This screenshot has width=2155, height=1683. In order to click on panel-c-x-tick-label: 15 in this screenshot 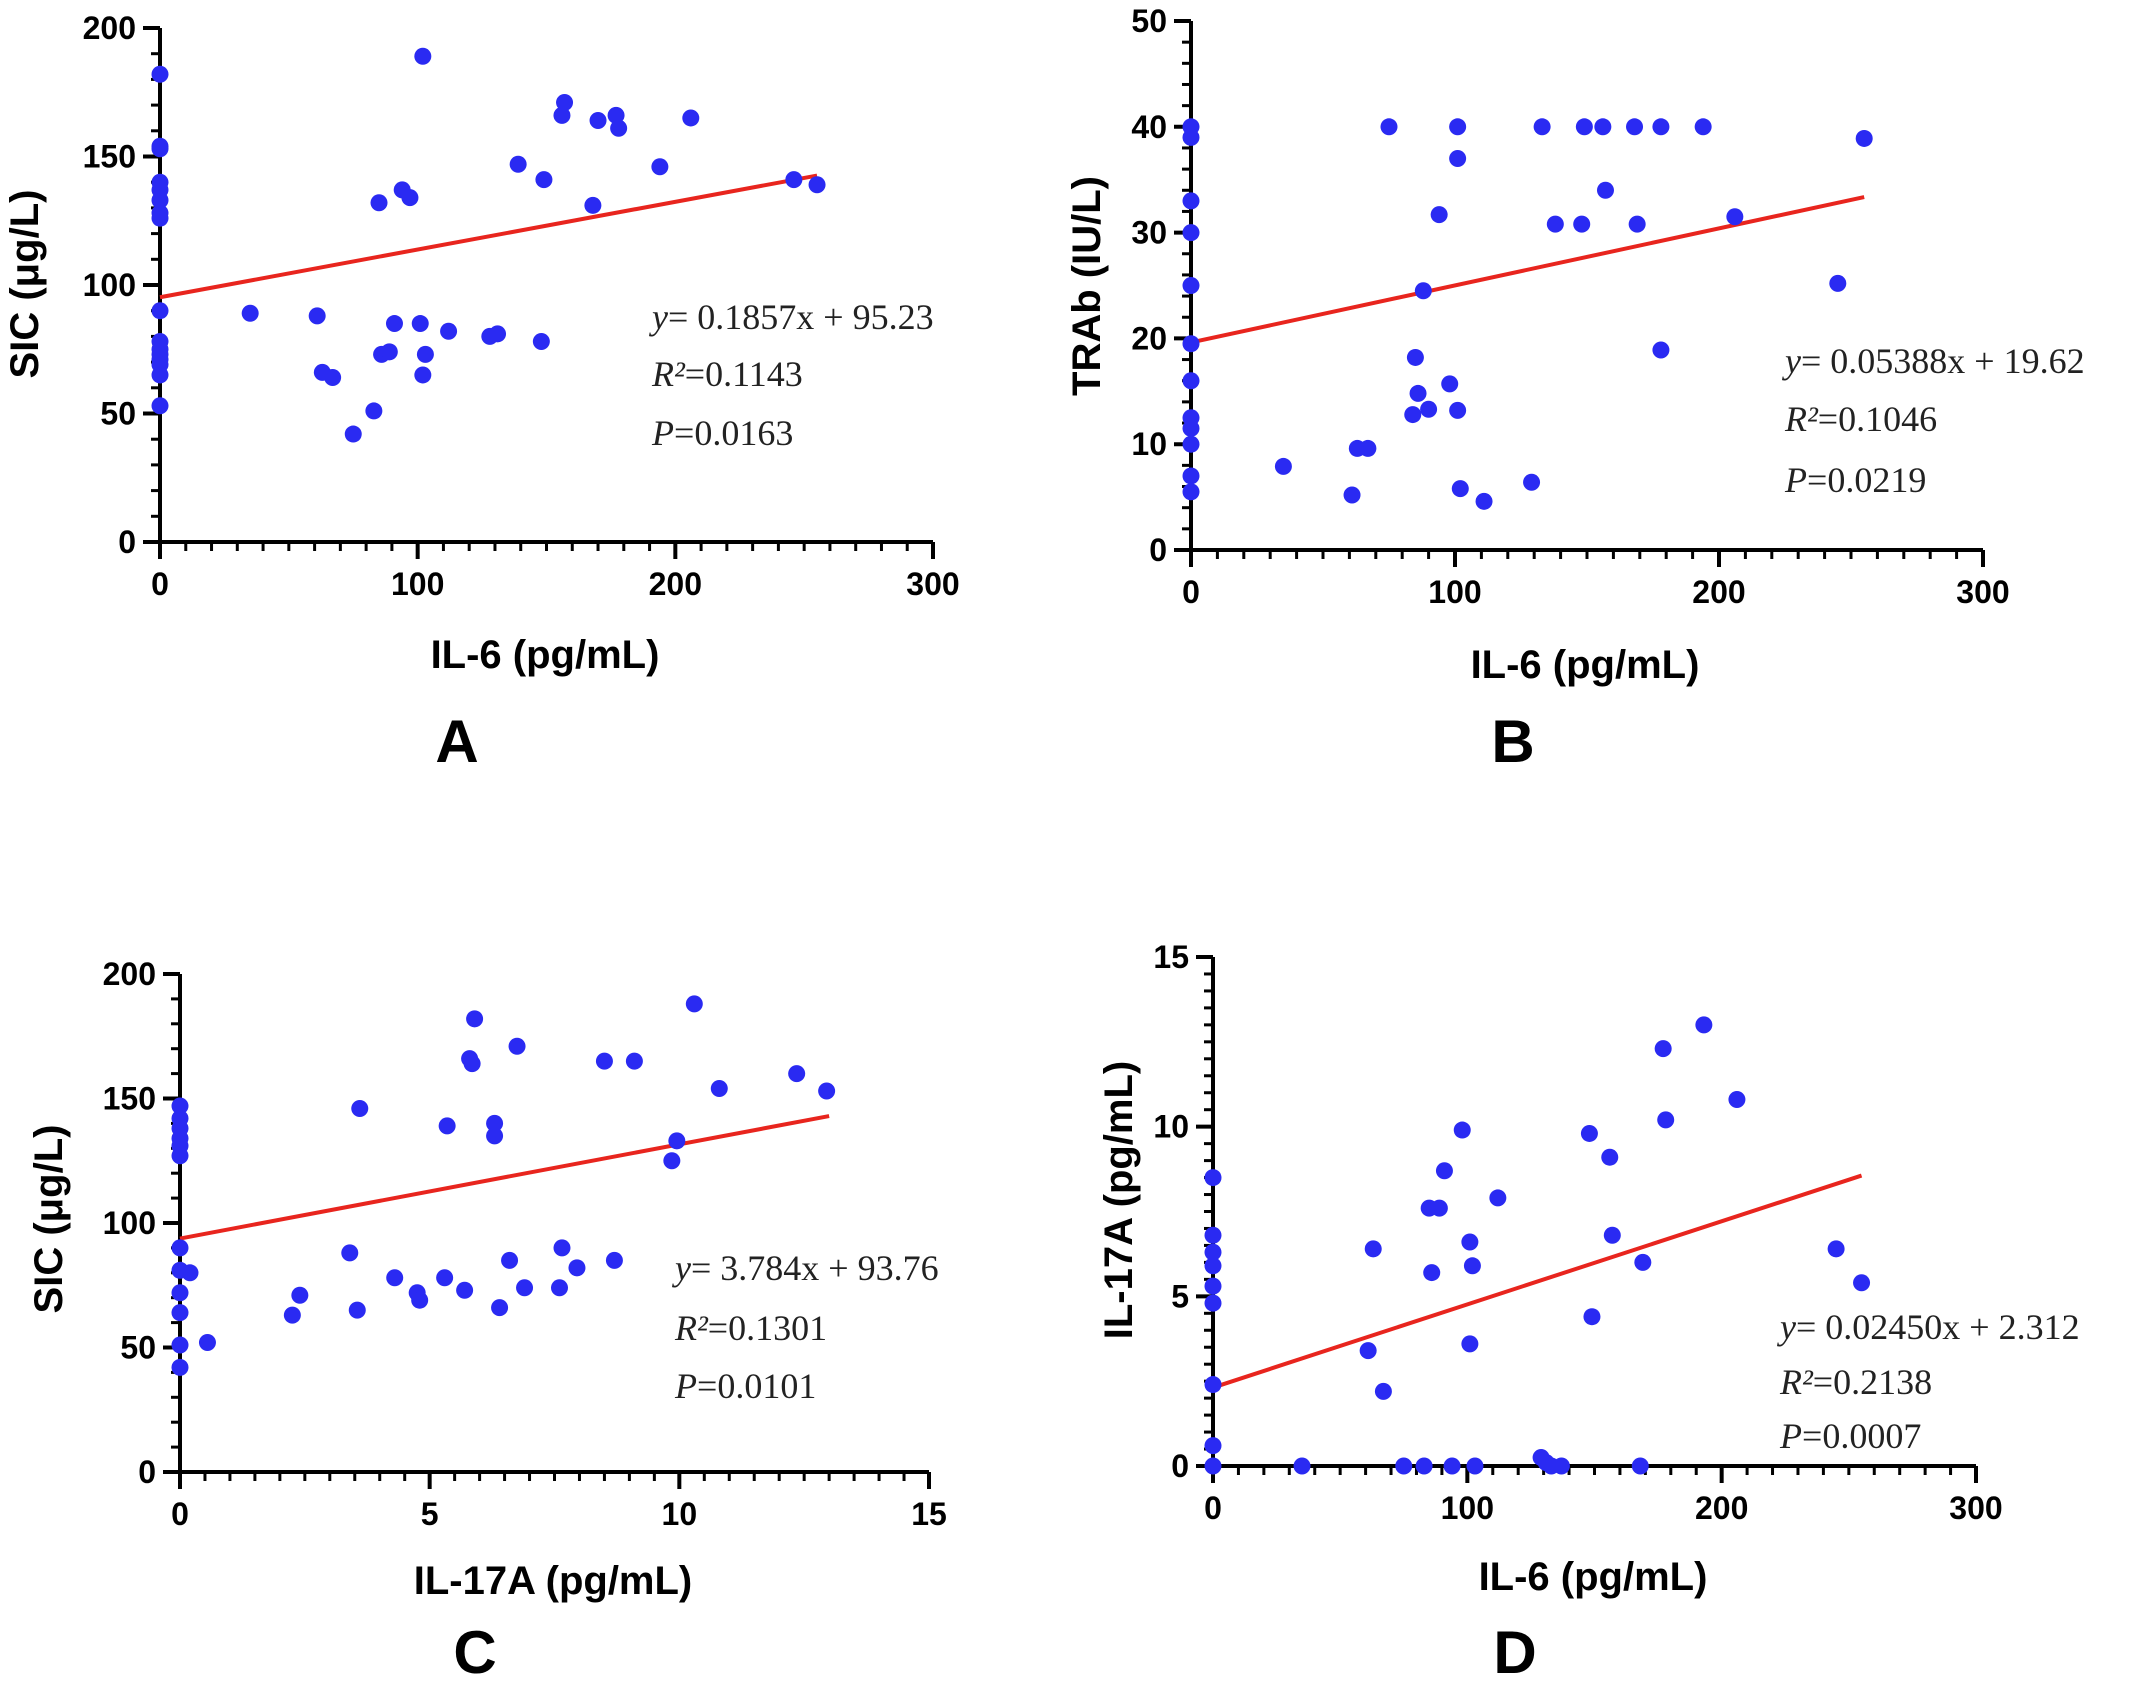, I will do `click(929, 1514)`.